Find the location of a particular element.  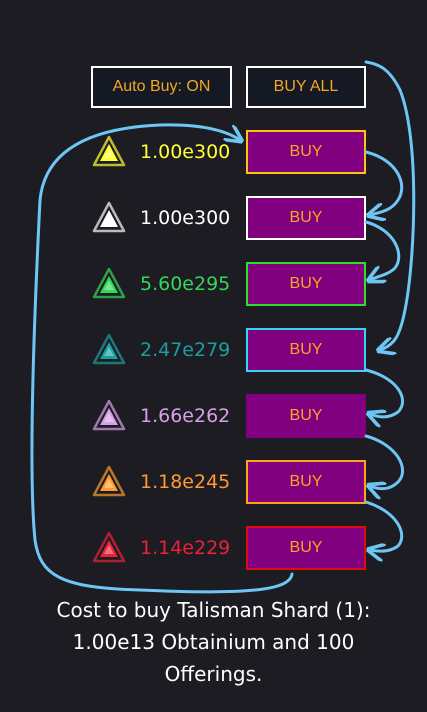

purple-triangle-icon is located at coordinates (109, 416).